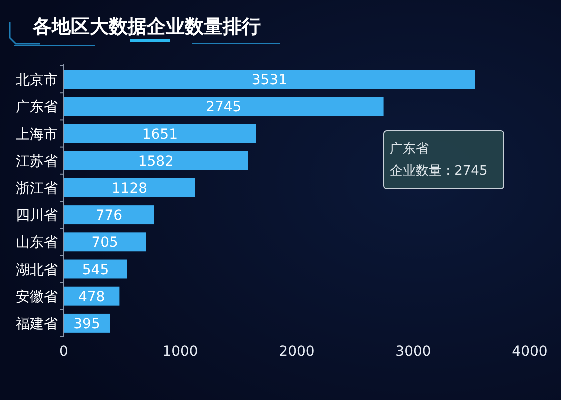  Describe the element at coordinates (96, 270) in the screenshot. I see `data-label: 545` at that location.